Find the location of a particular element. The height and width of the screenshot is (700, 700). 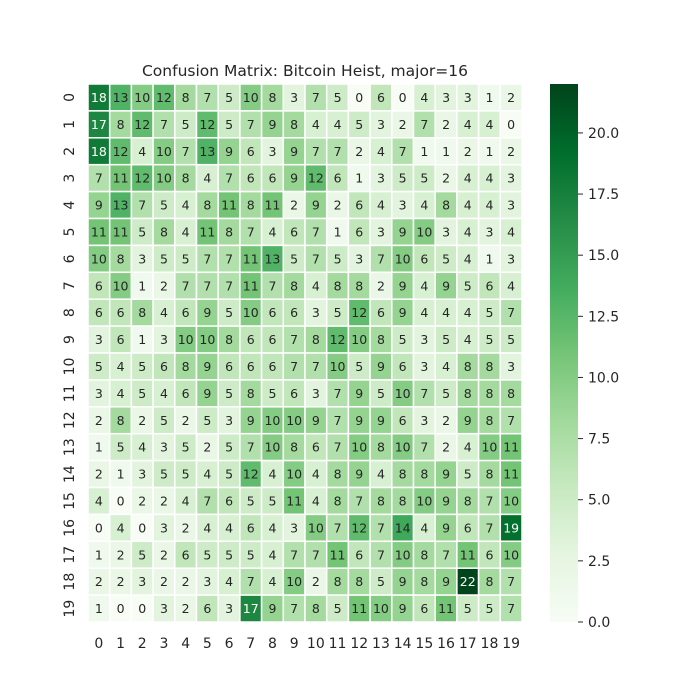

cell-value-label: 18 is located at coordinates (99, 151).